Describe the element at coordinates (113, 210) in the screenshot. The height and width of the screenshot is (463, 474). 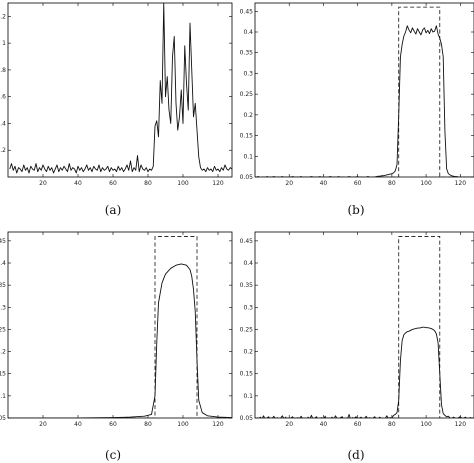
I see `panel-caption: (a)` at that location.